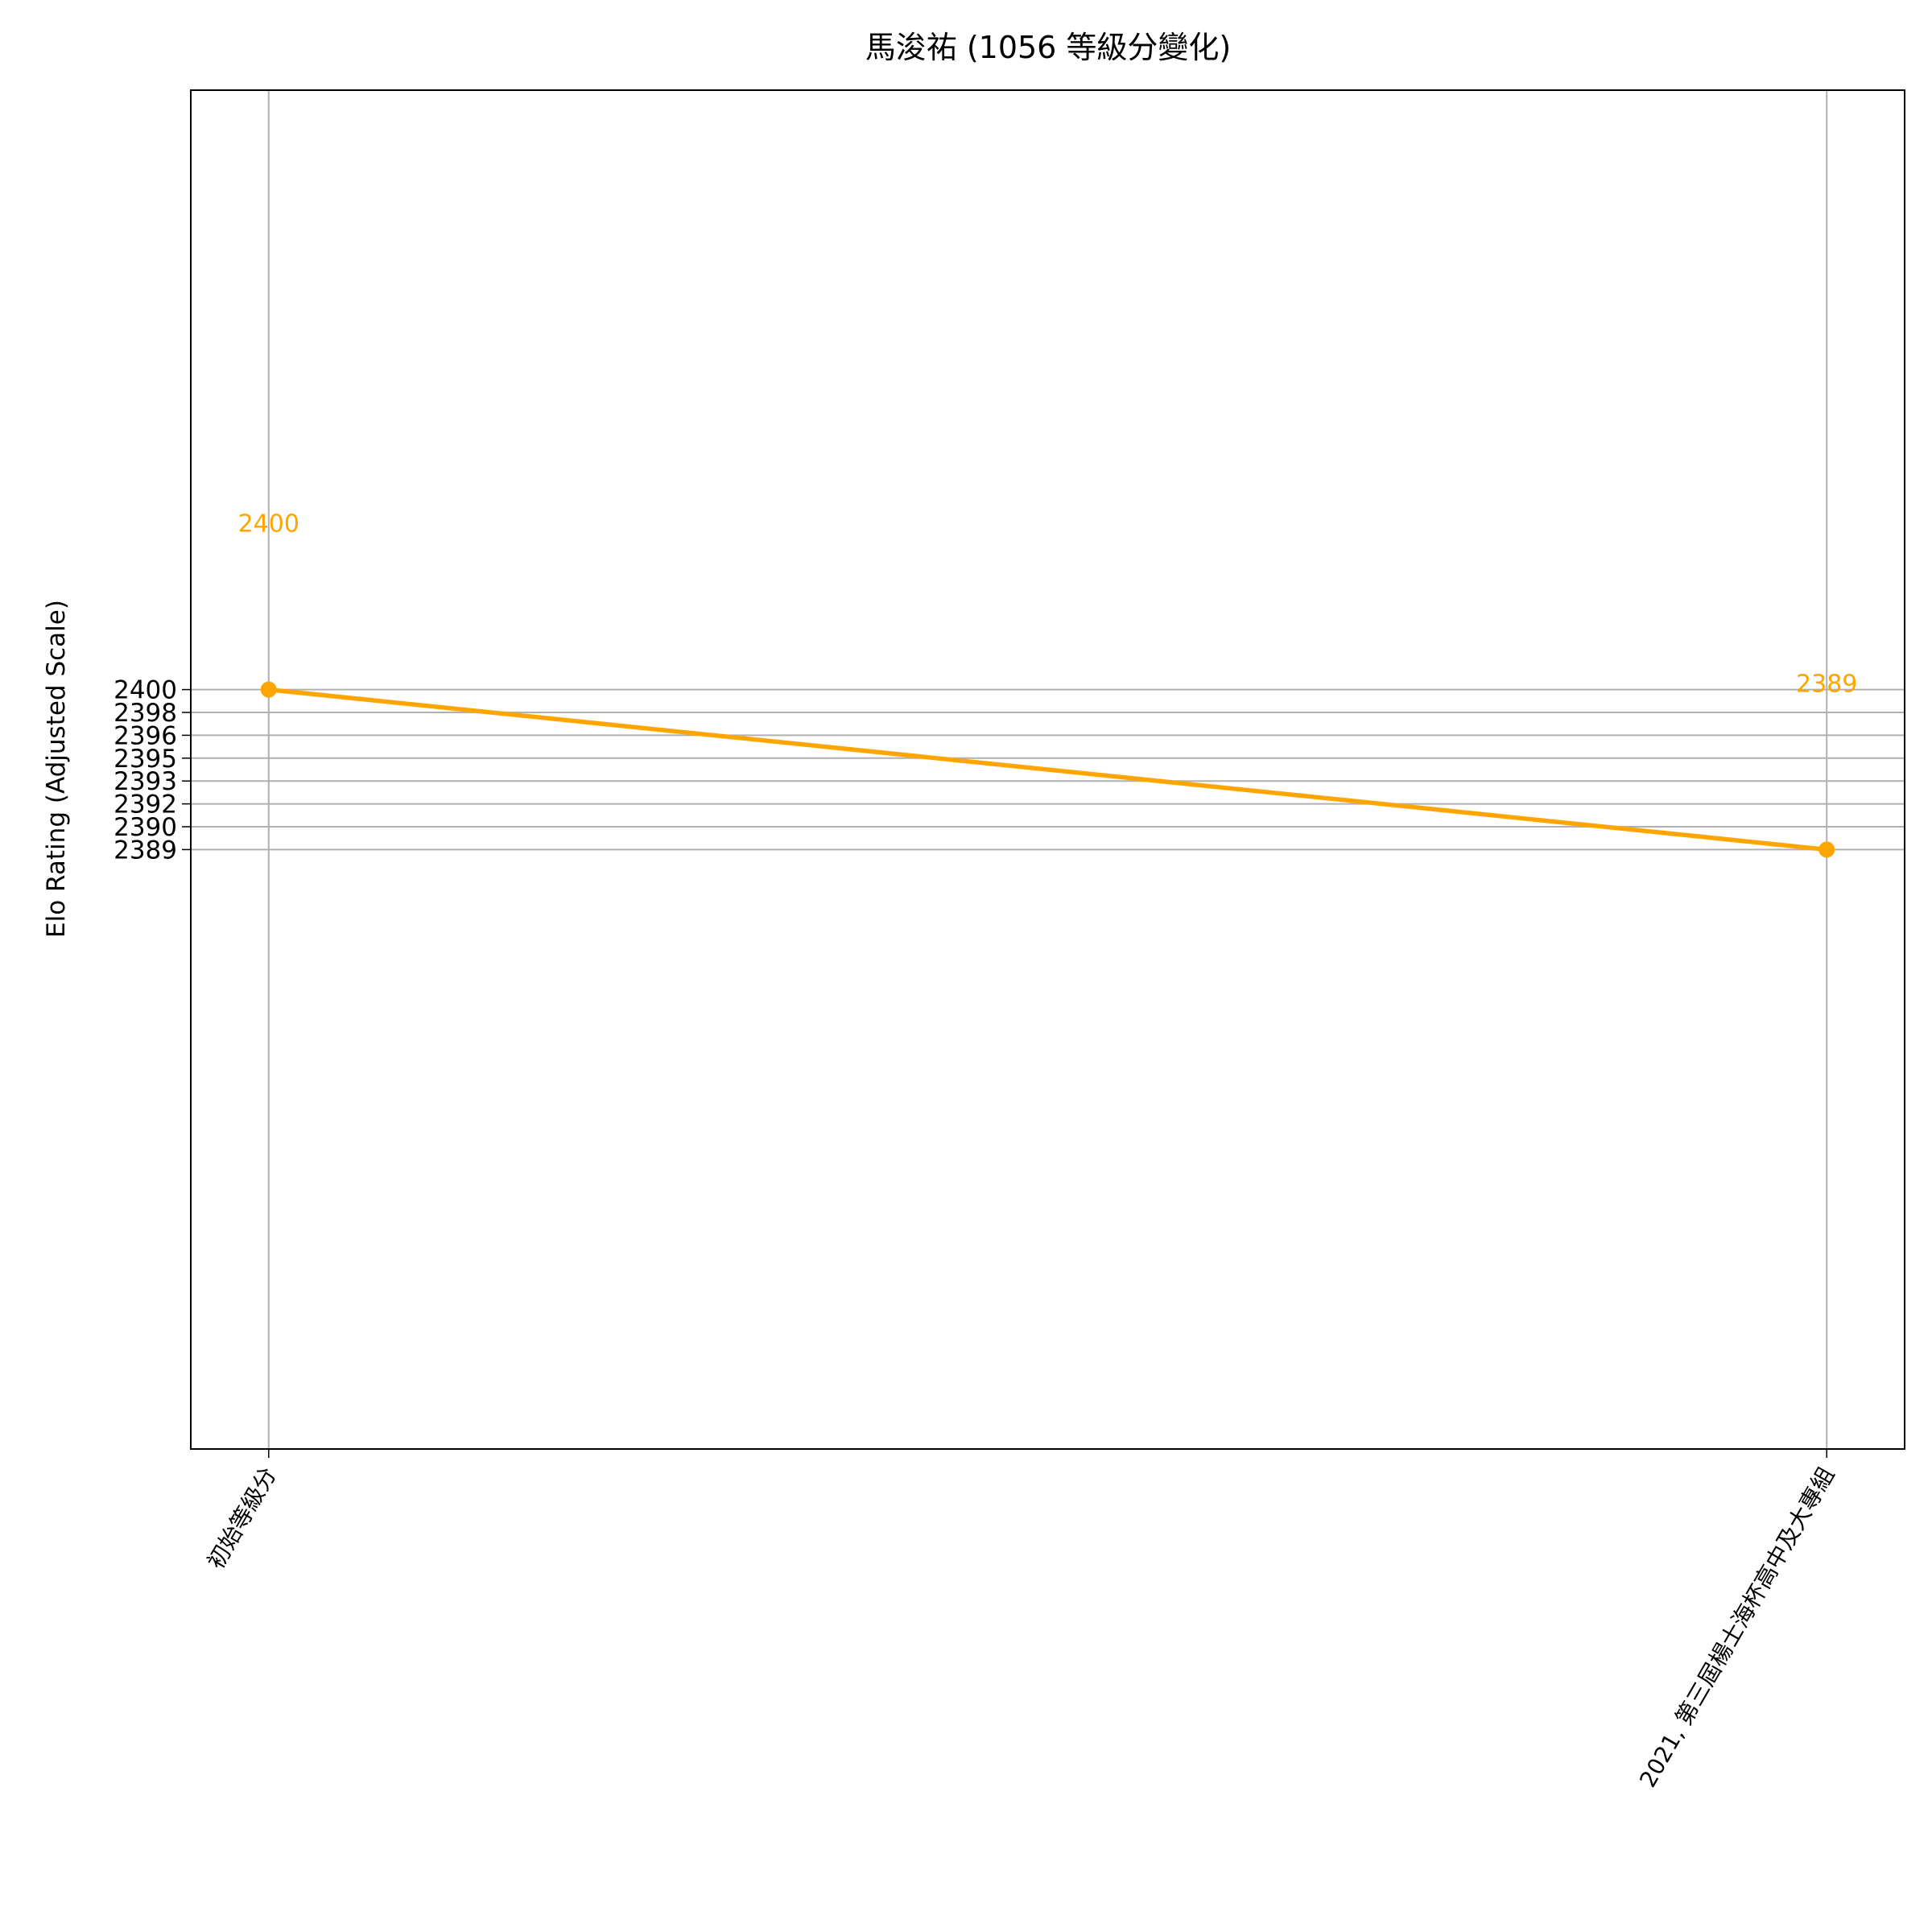  I want to click on y-tick-label: 2400, so click(145, 690).